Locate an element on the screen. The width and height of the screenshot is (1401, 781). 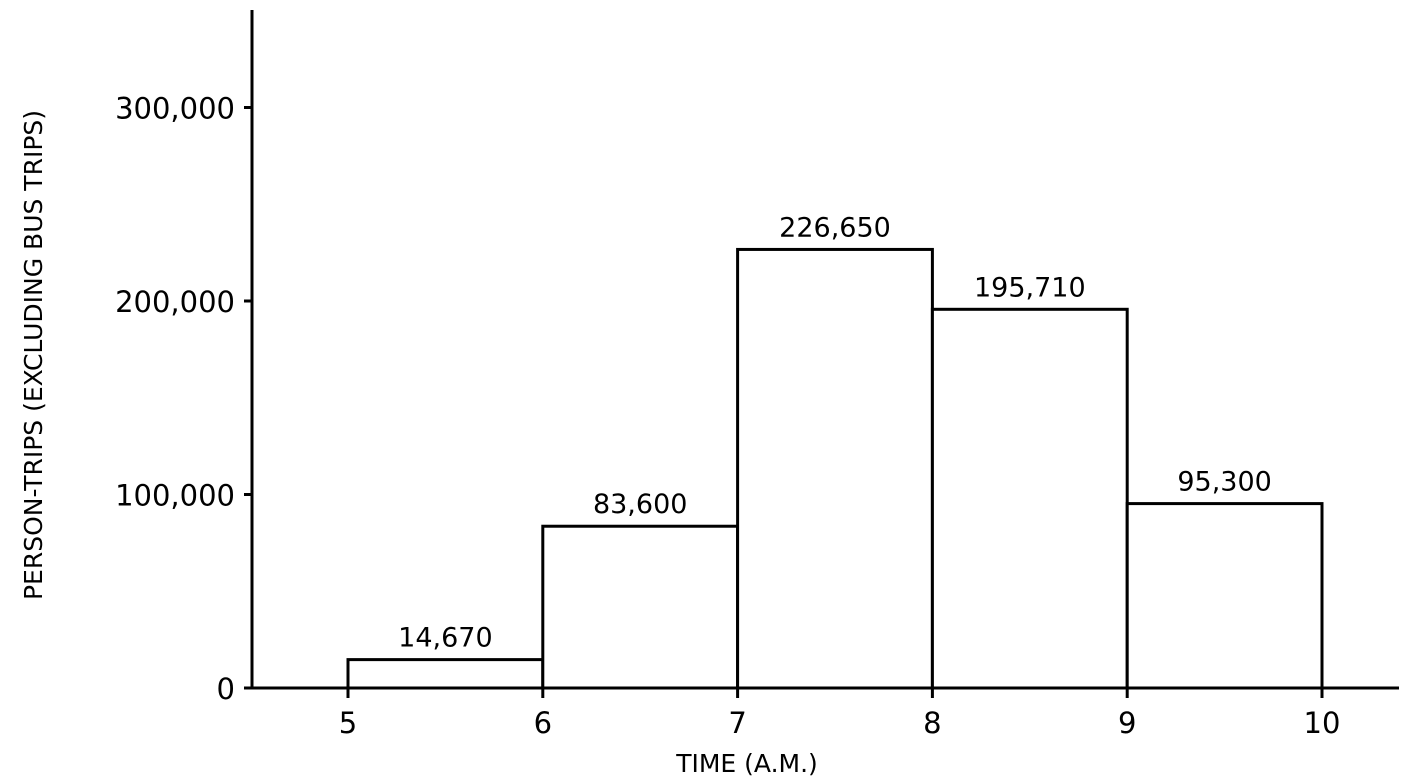
data-label: 195,710 is located at coordinates (1030, 287).